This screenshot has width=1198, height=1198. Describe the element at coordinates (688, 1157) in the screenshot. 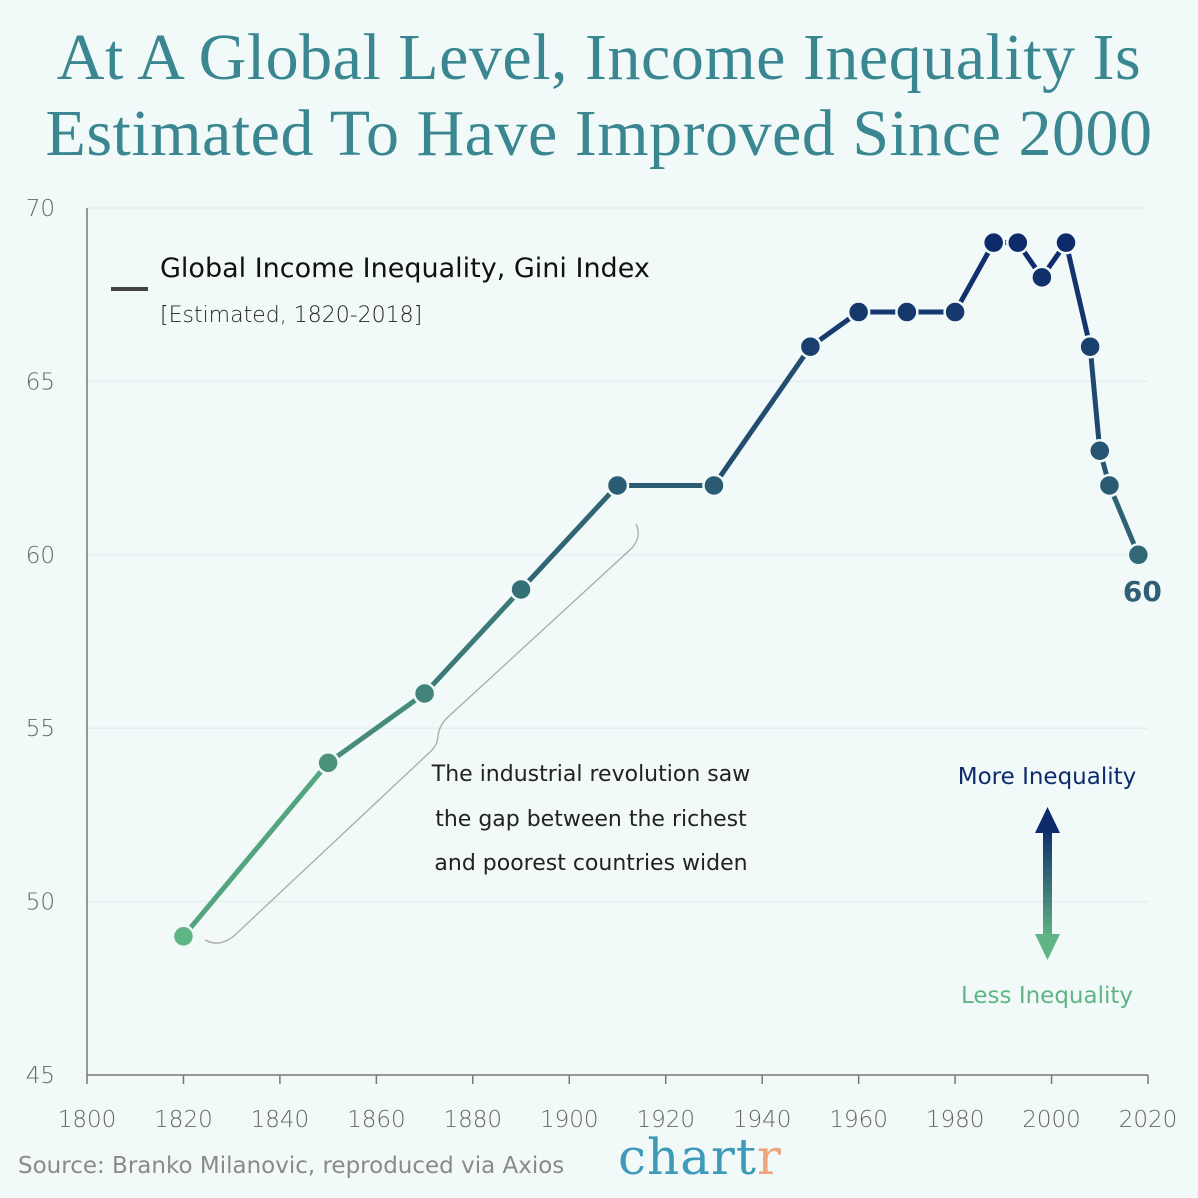

I see `logo-main: chart` at that location.